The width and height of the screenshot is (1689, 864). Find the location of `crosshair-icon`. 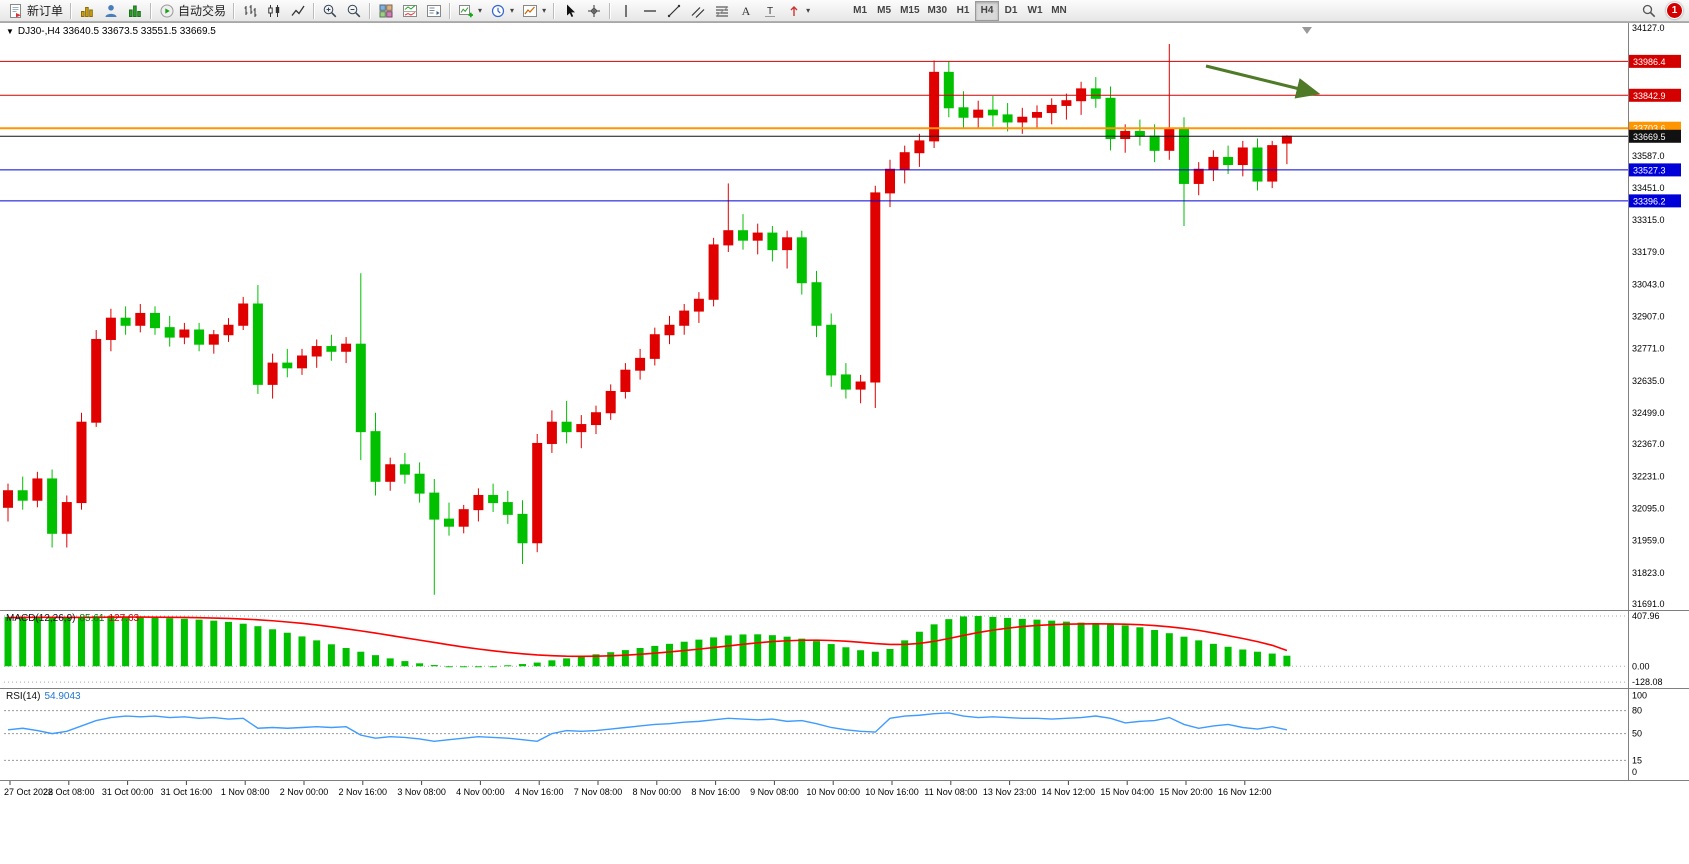

crosshair-icon is located at coordinates (594, 11).